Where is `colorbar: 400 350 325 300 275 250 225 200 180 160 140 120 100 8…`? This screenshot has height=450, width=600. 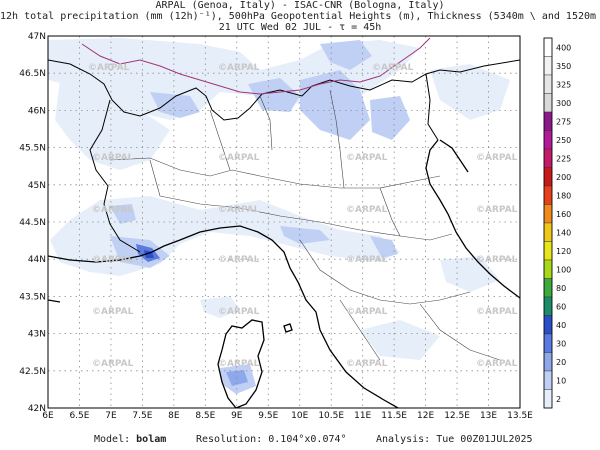
colorbar: 400 350 325 300 275 250 225 200 180 160 140 120 100 8… is located at coordinates (557, 223).